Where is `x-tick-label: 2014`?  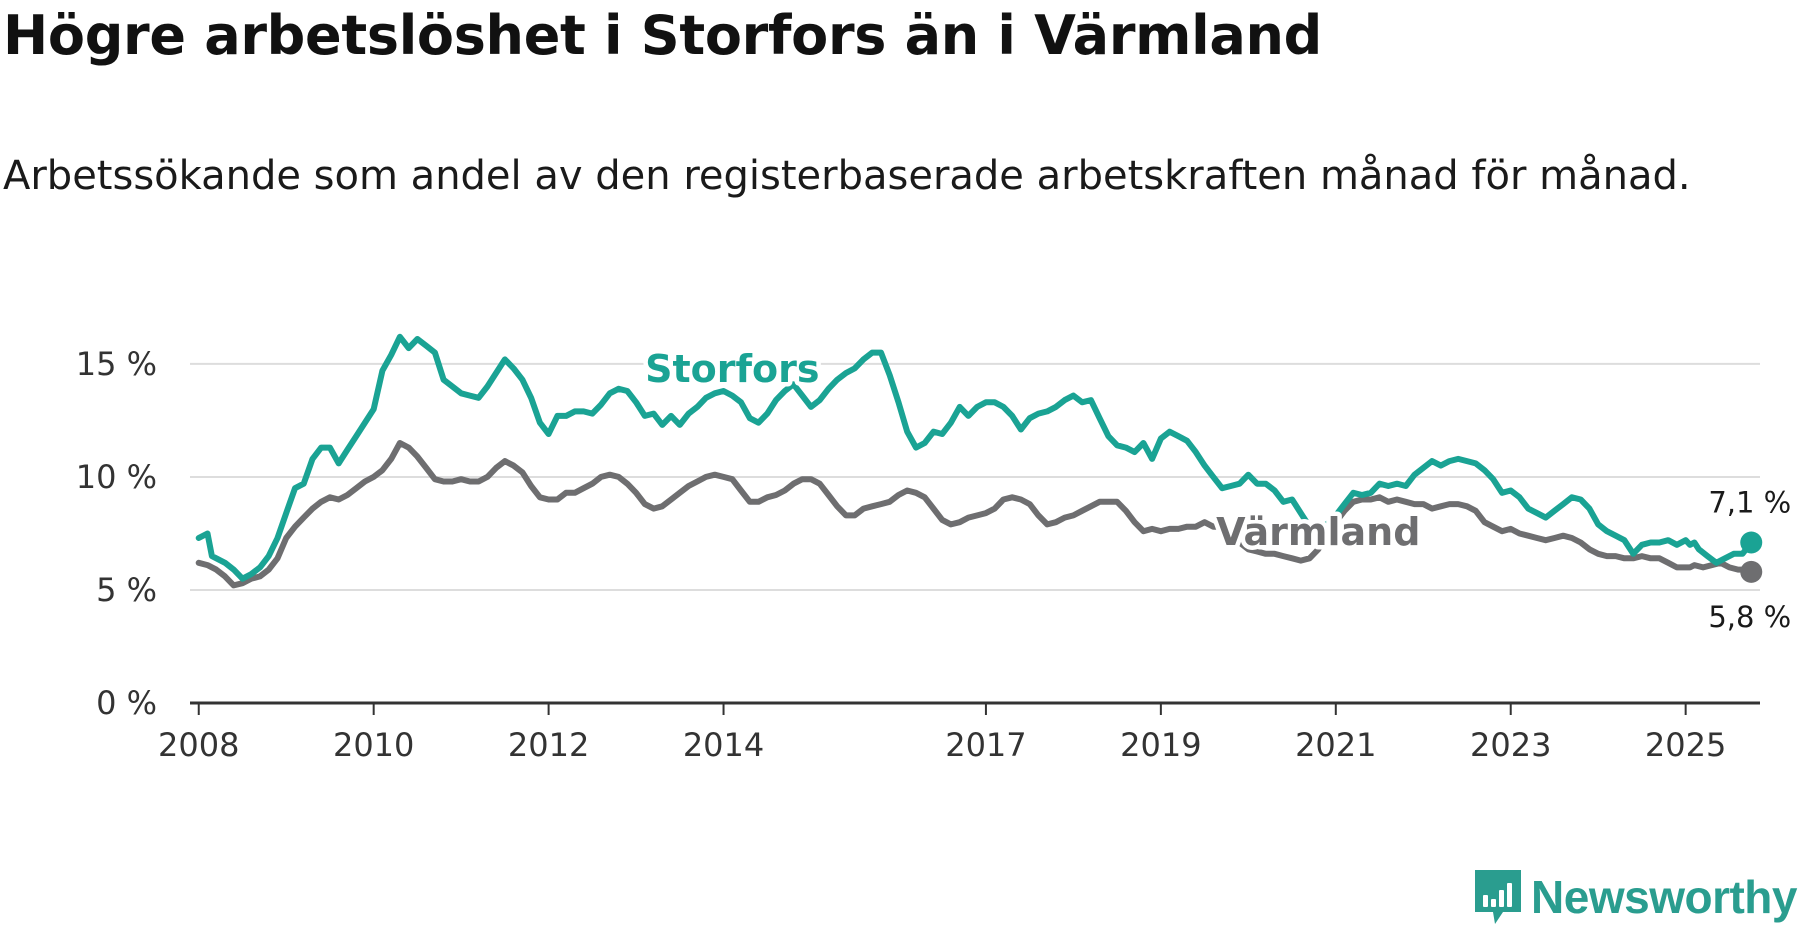
x-tick-label: 2014 is located at coordinates (723, 745).